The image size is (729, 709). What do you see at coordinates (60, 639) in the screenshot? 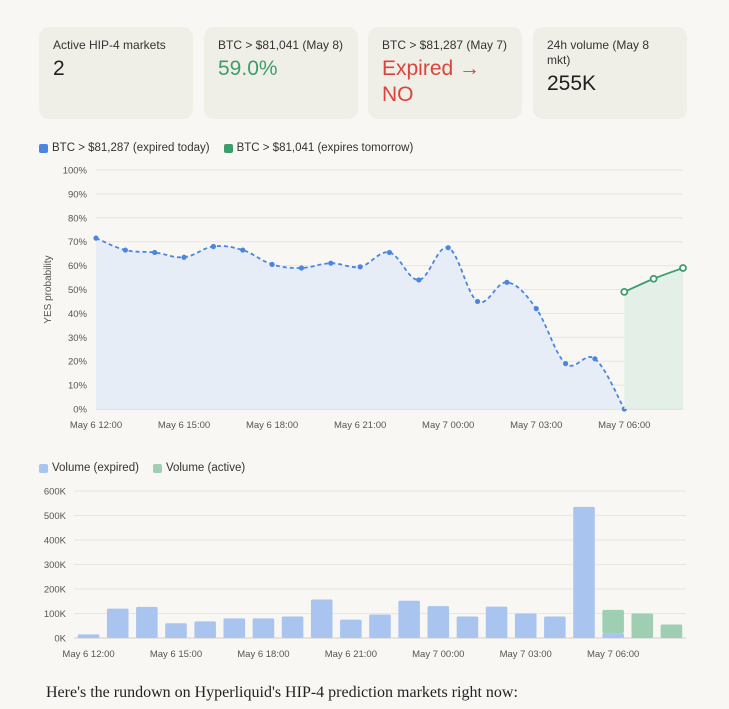
I see `y-tick-label: 0K` at bounding box center [60, 639].